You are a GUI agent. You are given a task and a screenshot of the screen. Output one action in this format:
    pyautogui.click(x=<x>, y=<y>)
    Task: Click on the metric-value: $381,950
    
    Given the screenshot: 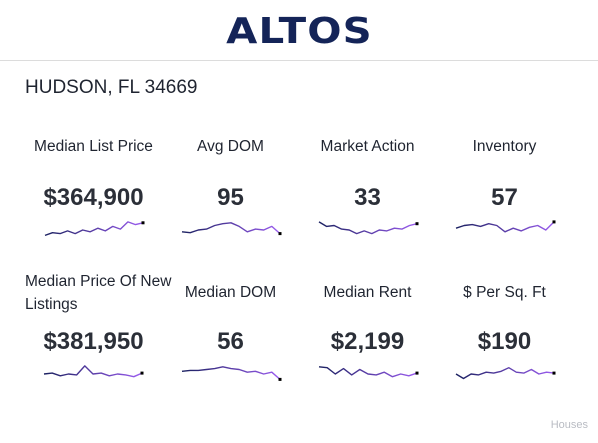 What is the action you would take?
    pyautogui.click(x=93, y=341)
    